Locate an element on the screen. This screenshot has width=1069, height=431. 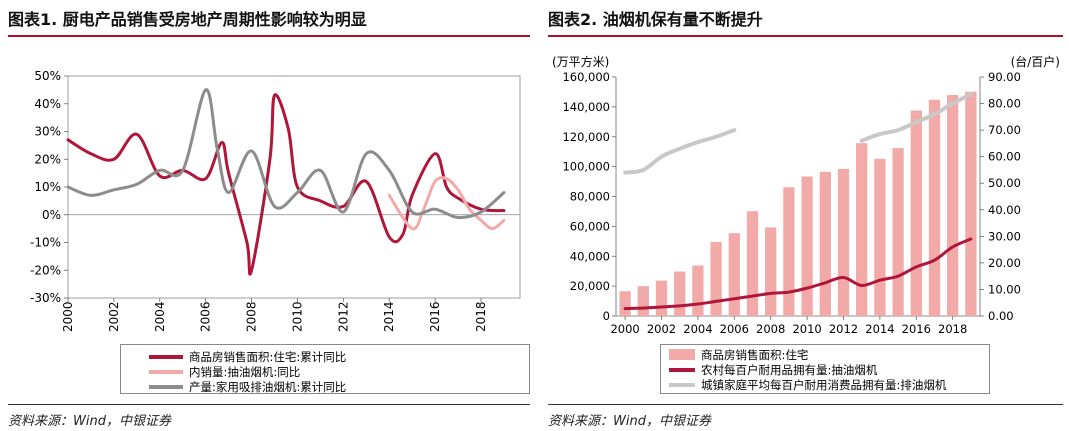
right-source-rule is located at coordinates (805, 404).